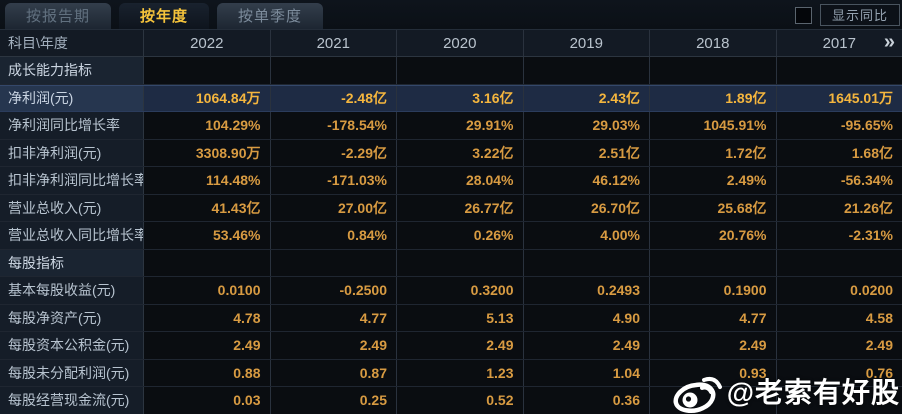 Image resolution: width=902 pixels, height=414 pixels. What do you see at coordinates (72, 262) in the screenshot?
I see `row-label: 每股指标` at bounding box center [72, 262].